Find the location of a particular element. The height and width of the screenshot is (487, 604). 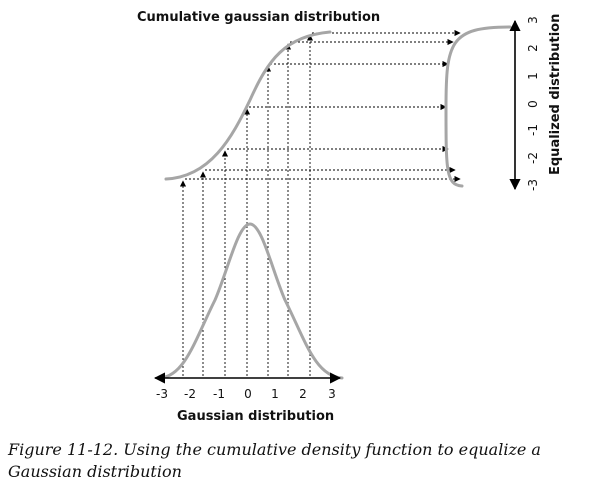

cdf-curve is located at coordinates (248, 105).